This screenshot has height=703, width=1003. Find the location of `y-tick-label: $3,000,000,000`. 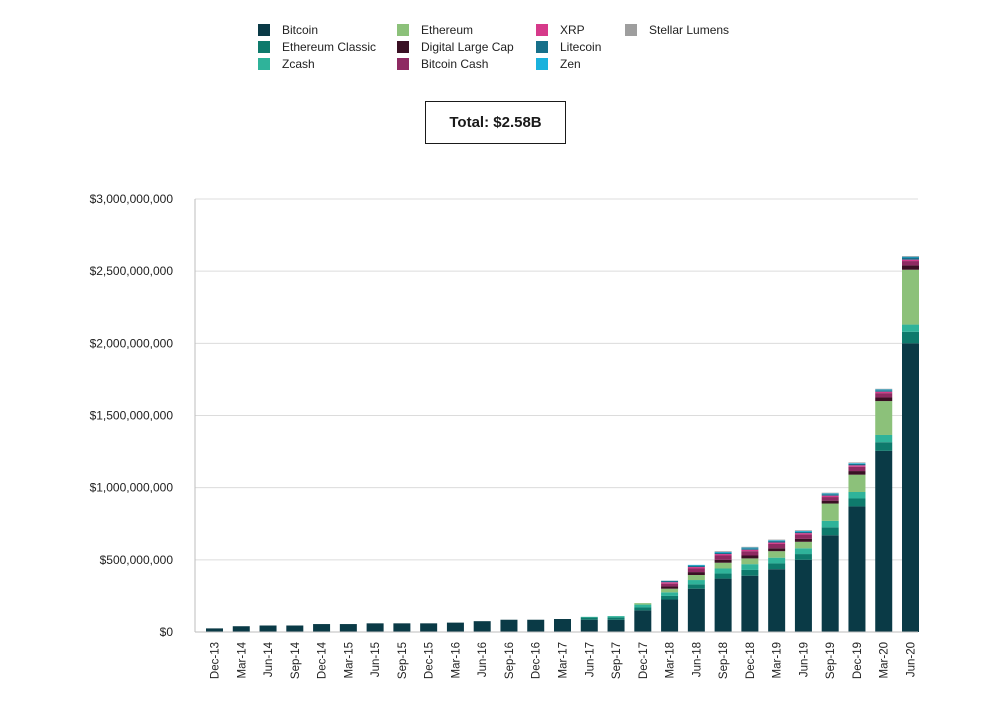

y-tick-label: $3,000,000,000 is located at coordinates (132, 199).